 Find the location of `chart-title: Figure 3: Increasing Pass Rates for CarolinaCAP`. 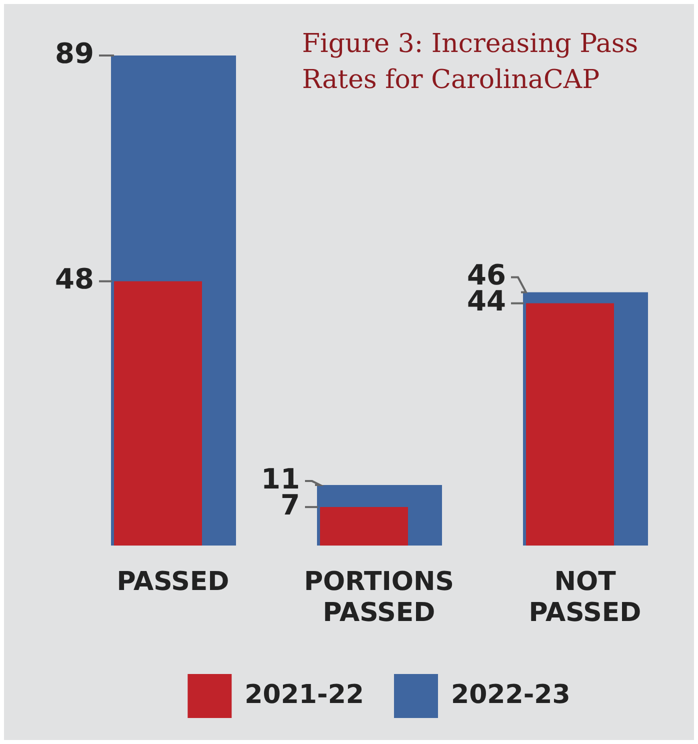

chart-title: Figure 3: Increasing Pass Rates for CarolinaCAP is located at coordinates (470, 61).